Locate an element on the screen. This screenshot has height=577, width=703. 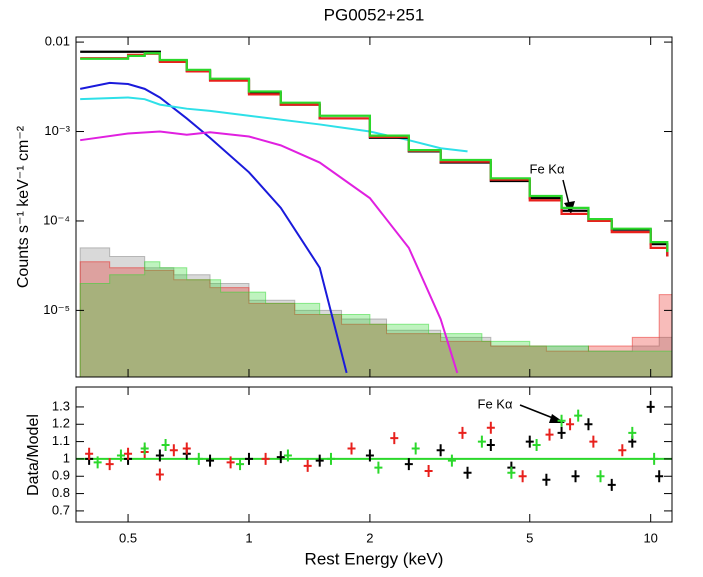
y-tick-label: 0.9 is located at coordinates (61, 475).